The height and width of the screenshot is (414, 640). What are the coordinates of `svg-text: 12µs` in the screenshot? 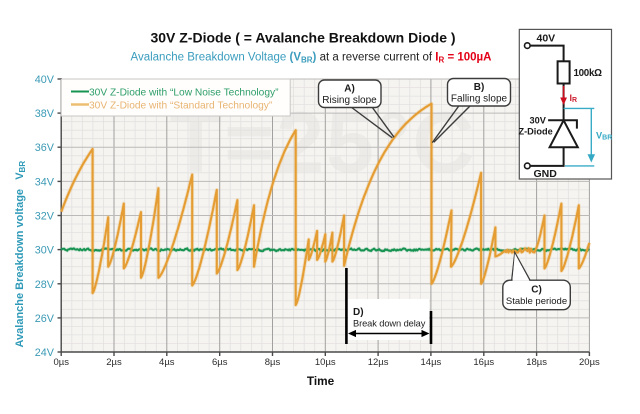 It's located at (378, 362).